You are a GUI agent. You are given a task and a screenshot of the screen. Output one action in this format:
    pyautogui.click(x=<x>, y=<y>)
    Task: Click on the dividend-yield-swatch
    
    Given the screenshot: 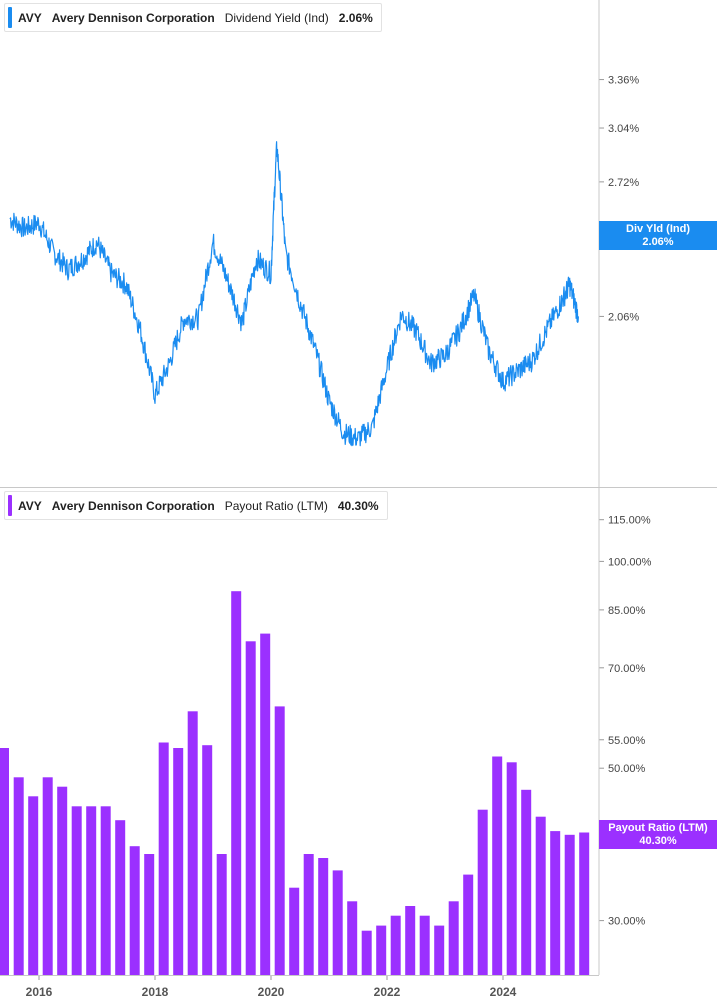 What is the action you would take?
    pyautogui.click(x=10, y=17)
    